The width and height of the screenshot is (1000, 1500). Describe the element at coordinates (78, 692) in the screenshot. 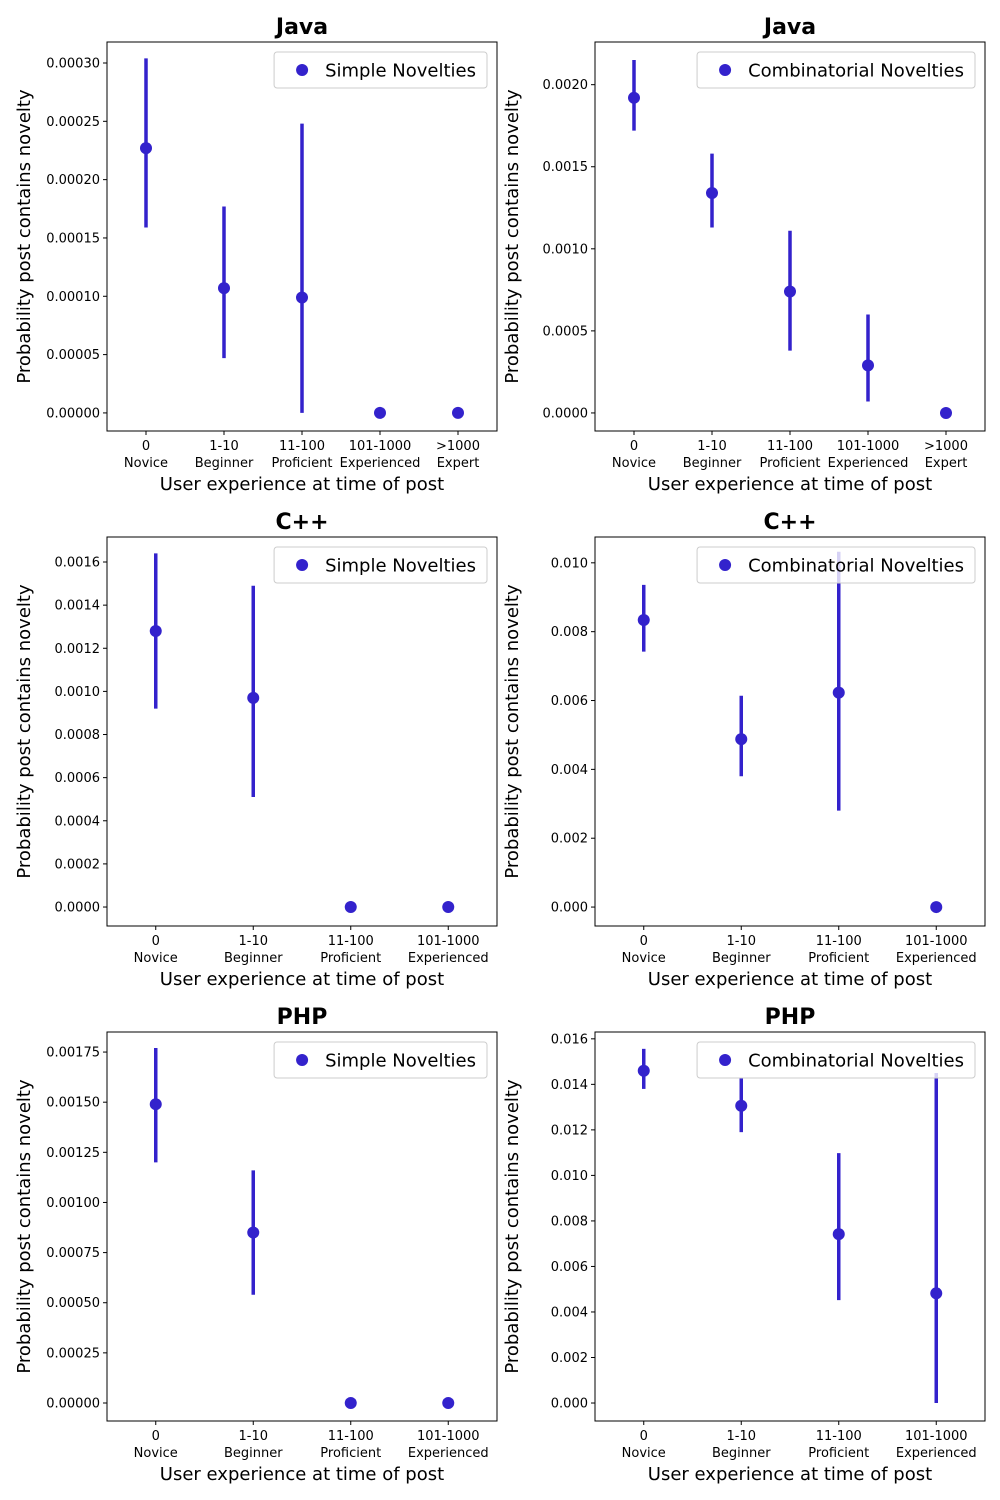

I see `y-tick-label: 0.0010` at that location.